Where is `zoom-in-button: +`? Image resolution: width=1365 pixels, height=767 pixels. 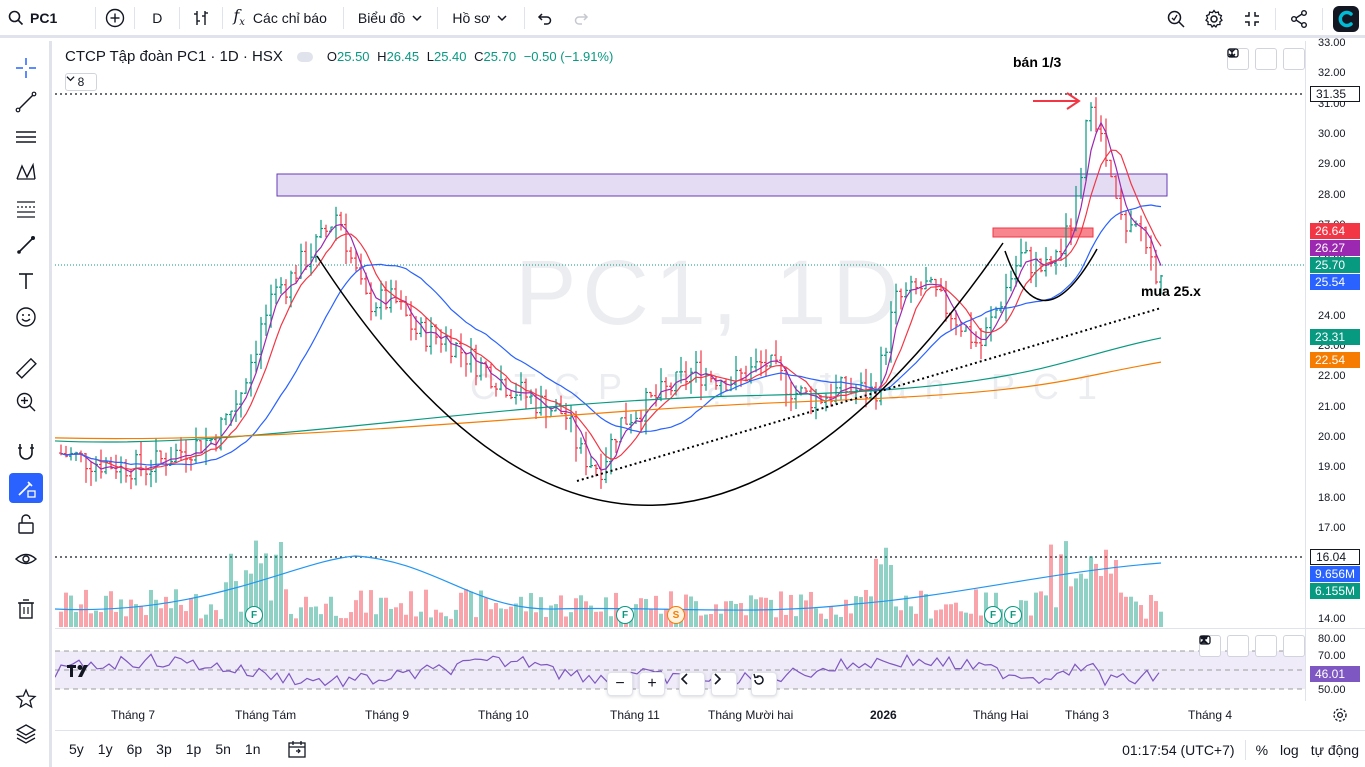
zoom-in-button: + is located at coordinates (652, 684).